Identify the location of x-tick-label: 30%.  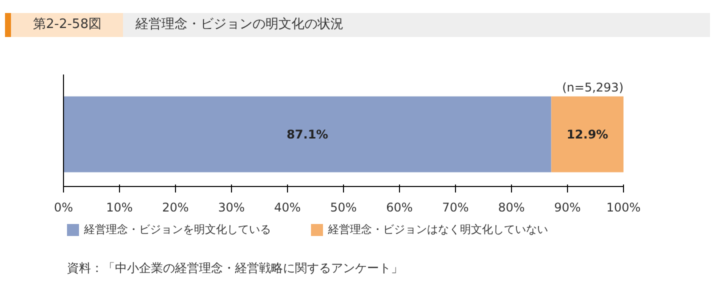
(231, 207).